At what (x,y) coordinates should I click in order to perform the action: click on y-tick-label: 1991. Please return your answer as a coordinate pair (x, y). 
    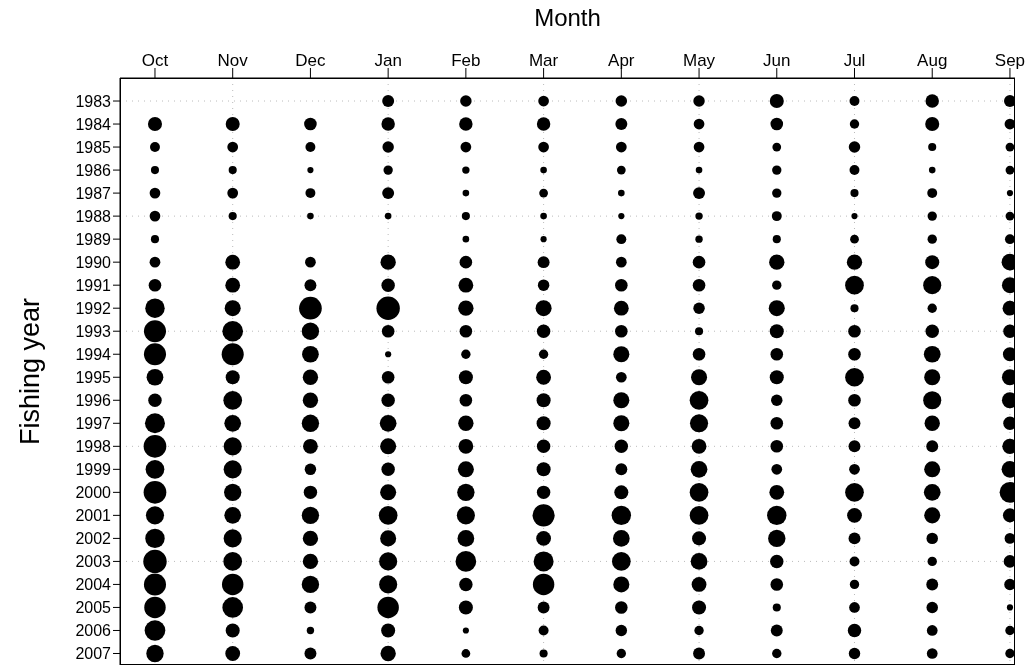
    Looking at the image, I should click on (93, 285).